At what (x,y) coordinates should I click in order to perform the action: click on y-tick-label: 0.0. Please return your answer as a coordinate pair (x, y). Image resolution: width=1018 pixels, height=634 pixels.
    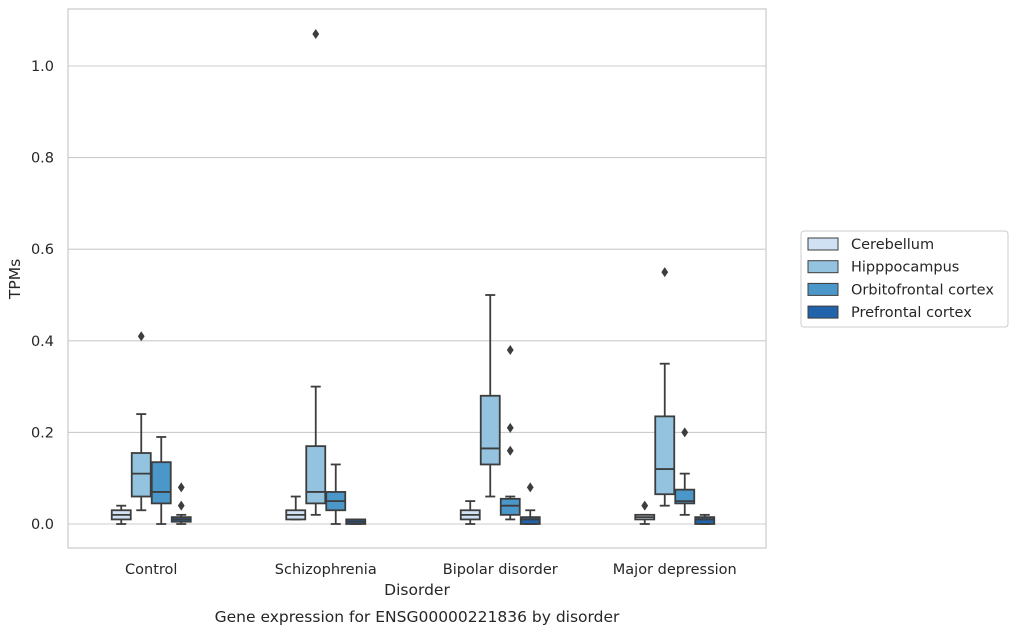
    Looking at the image, I should click on (42, 525).